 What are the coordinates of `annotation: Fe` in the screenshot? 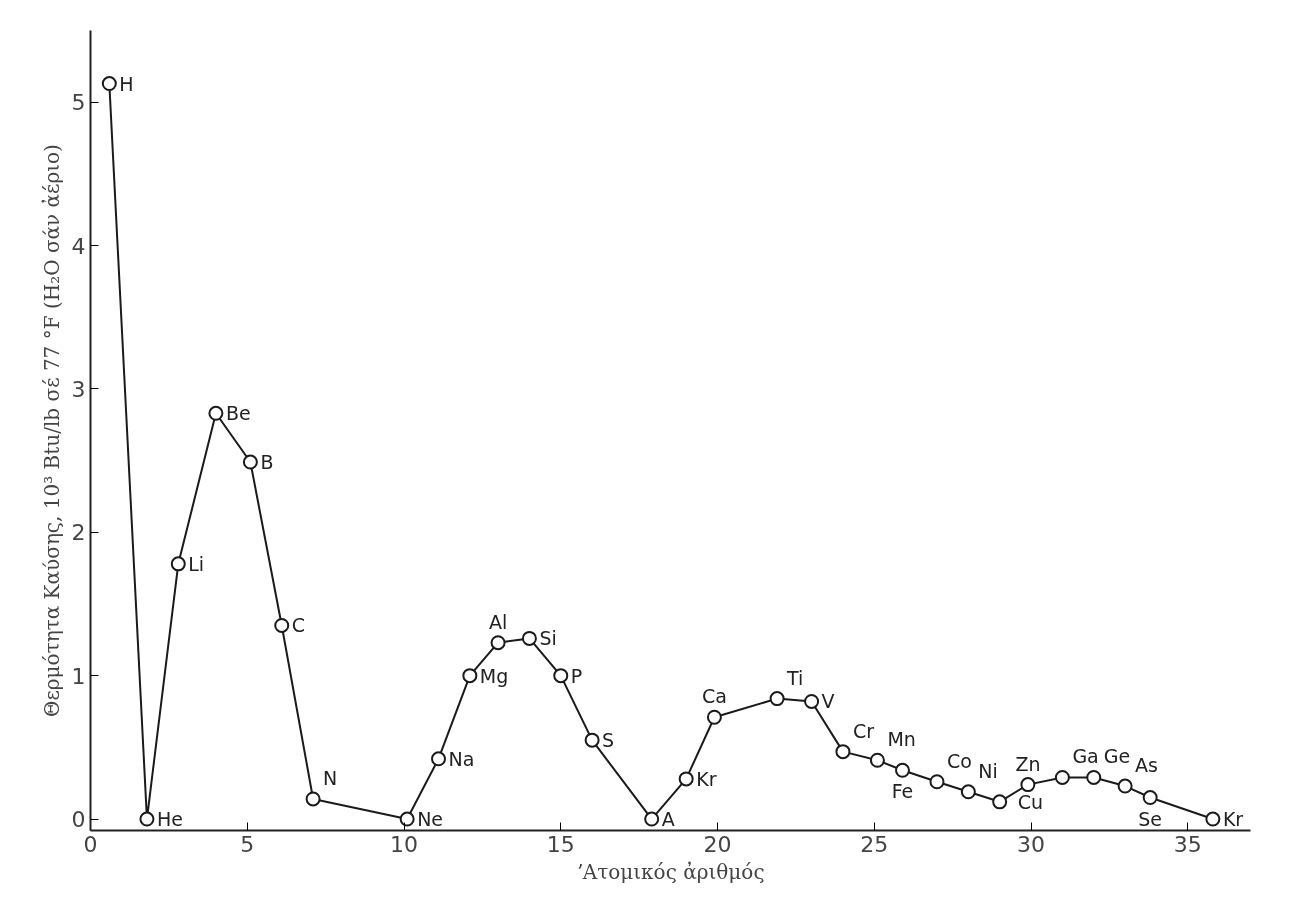 It's located at (902, 791).